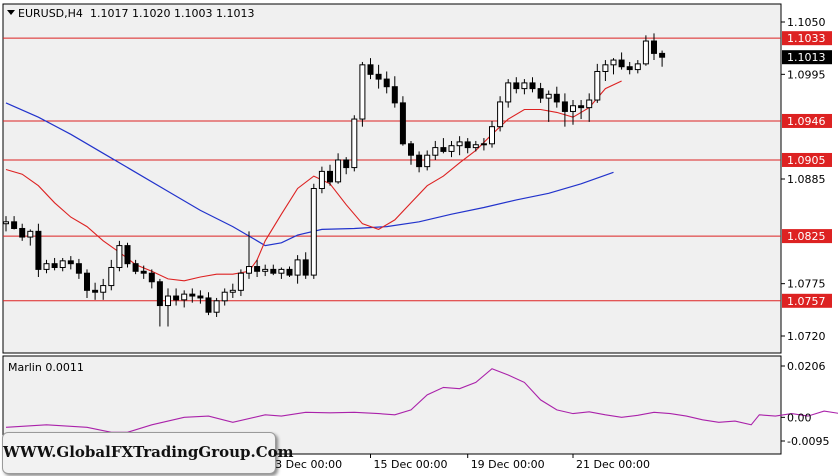 This screenshot has height=476, width=838. I want to click on level-tag: 1.0757, so click(807, 300).